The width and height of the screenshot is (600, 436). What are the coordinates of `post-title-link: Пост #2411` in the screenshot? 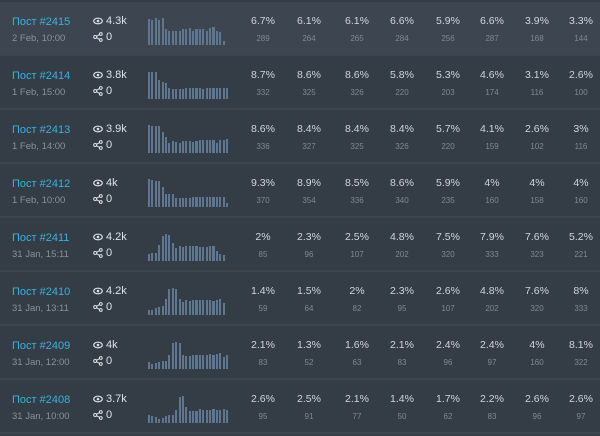 It's located at (41, 238).